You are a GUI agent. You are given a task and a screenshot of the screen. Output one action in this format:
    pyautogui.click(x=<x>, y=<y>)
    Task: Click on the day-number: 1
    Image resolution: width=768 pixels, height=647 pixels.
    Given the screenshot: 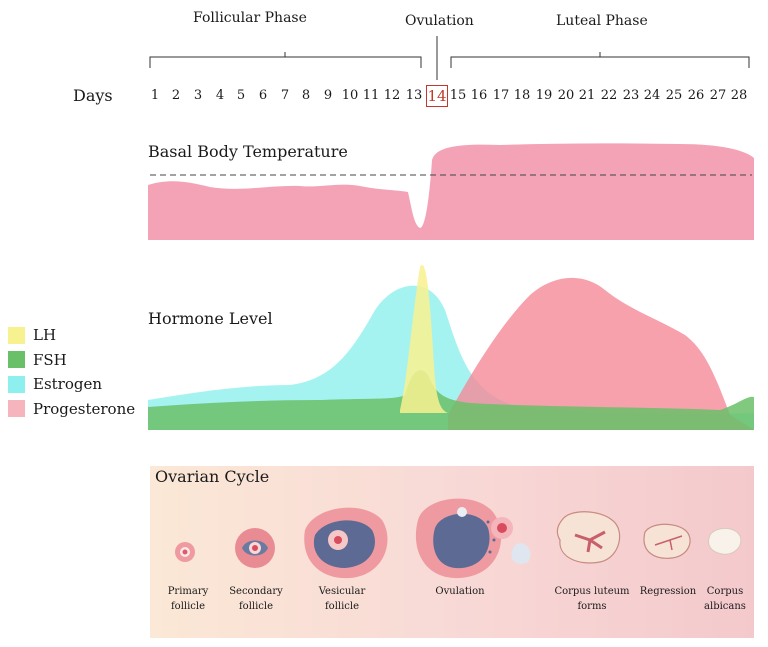 What is the action you would take?
    pyautogui.click(x=155, y=95)
    